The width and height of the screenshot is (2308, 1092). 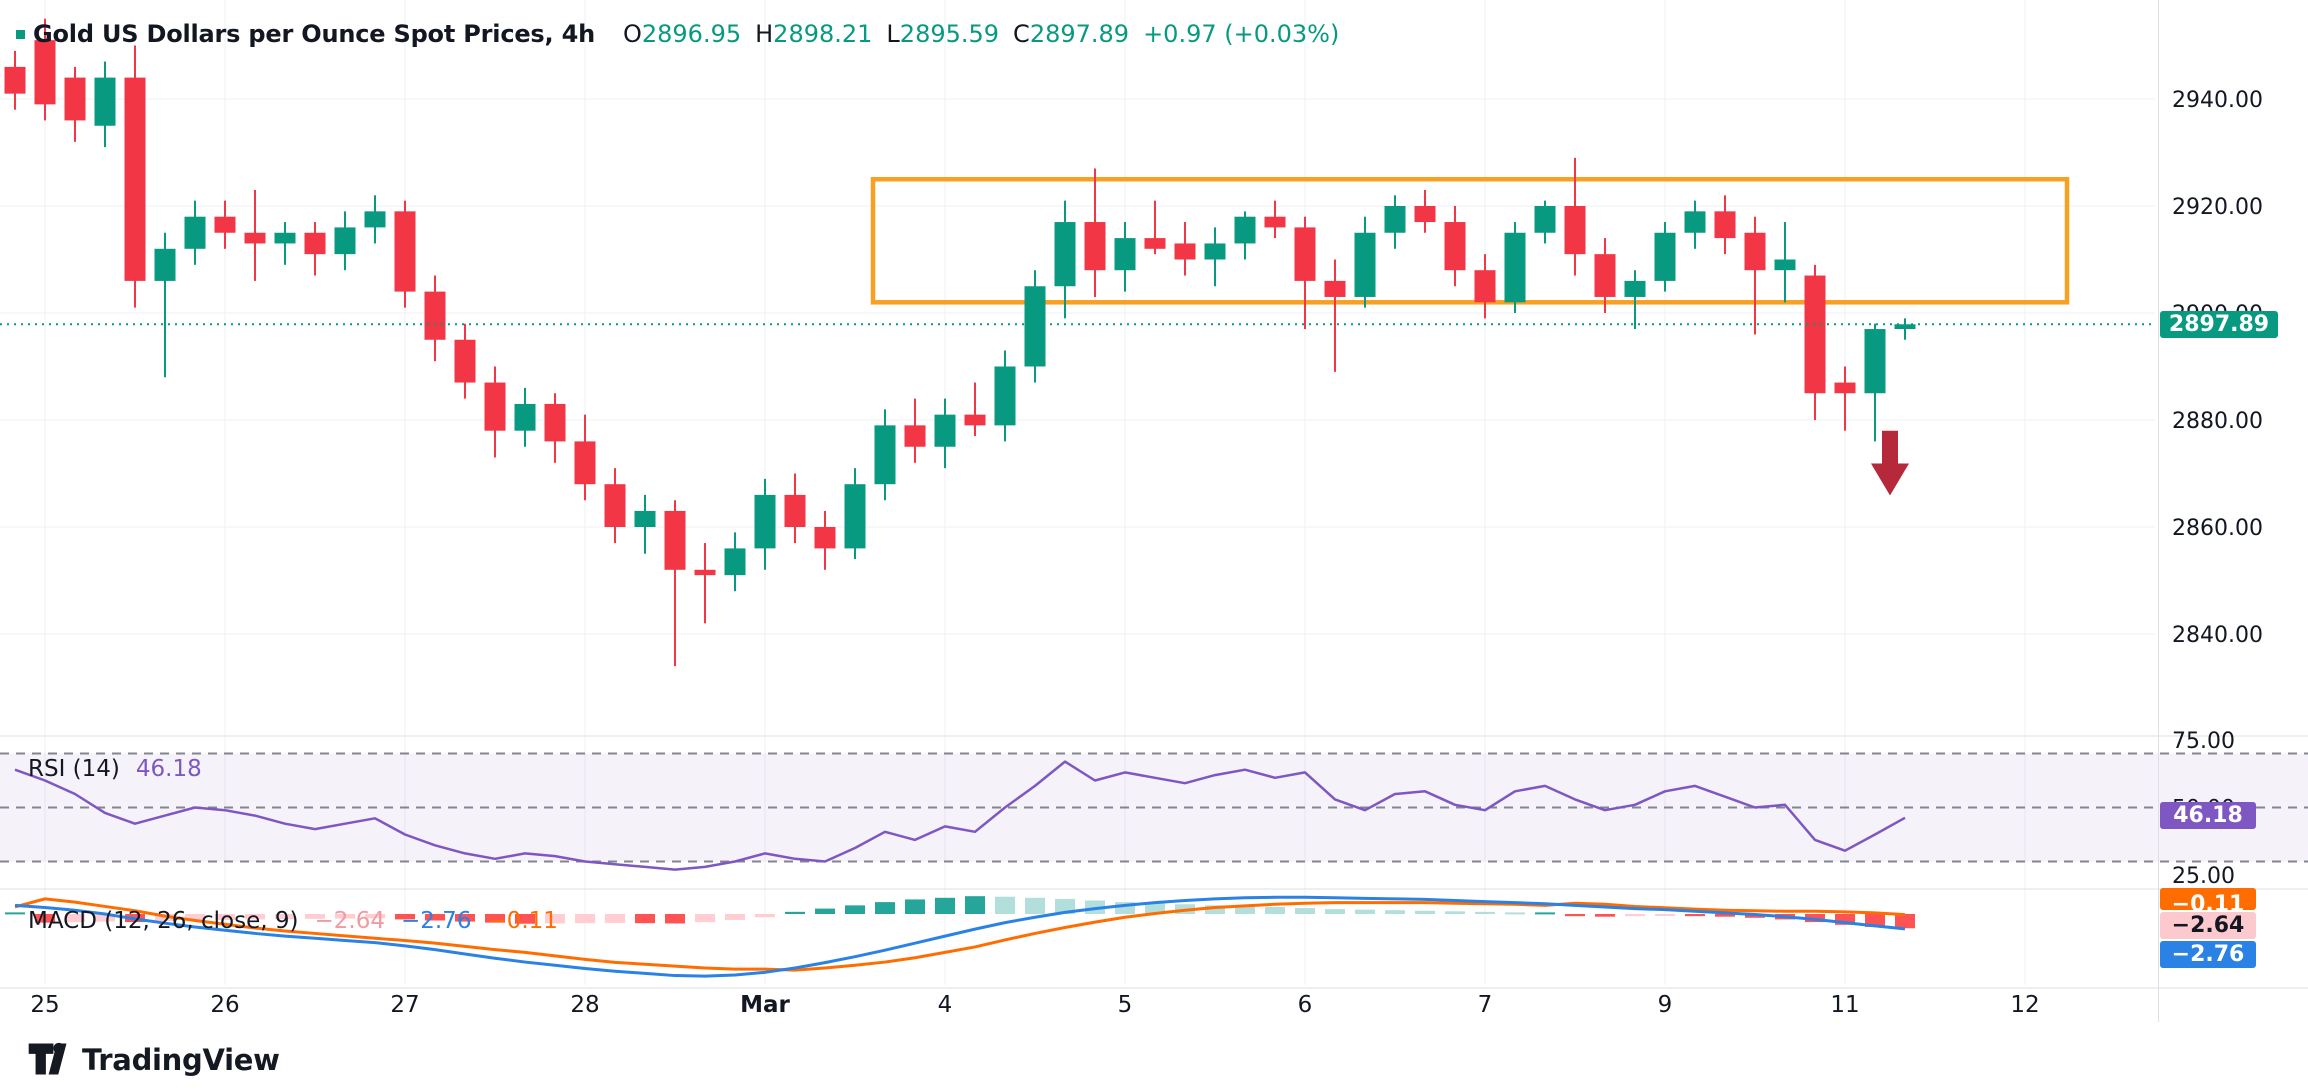 I want to click on rsi-name: RSI (14), so click(x=74, y=769).